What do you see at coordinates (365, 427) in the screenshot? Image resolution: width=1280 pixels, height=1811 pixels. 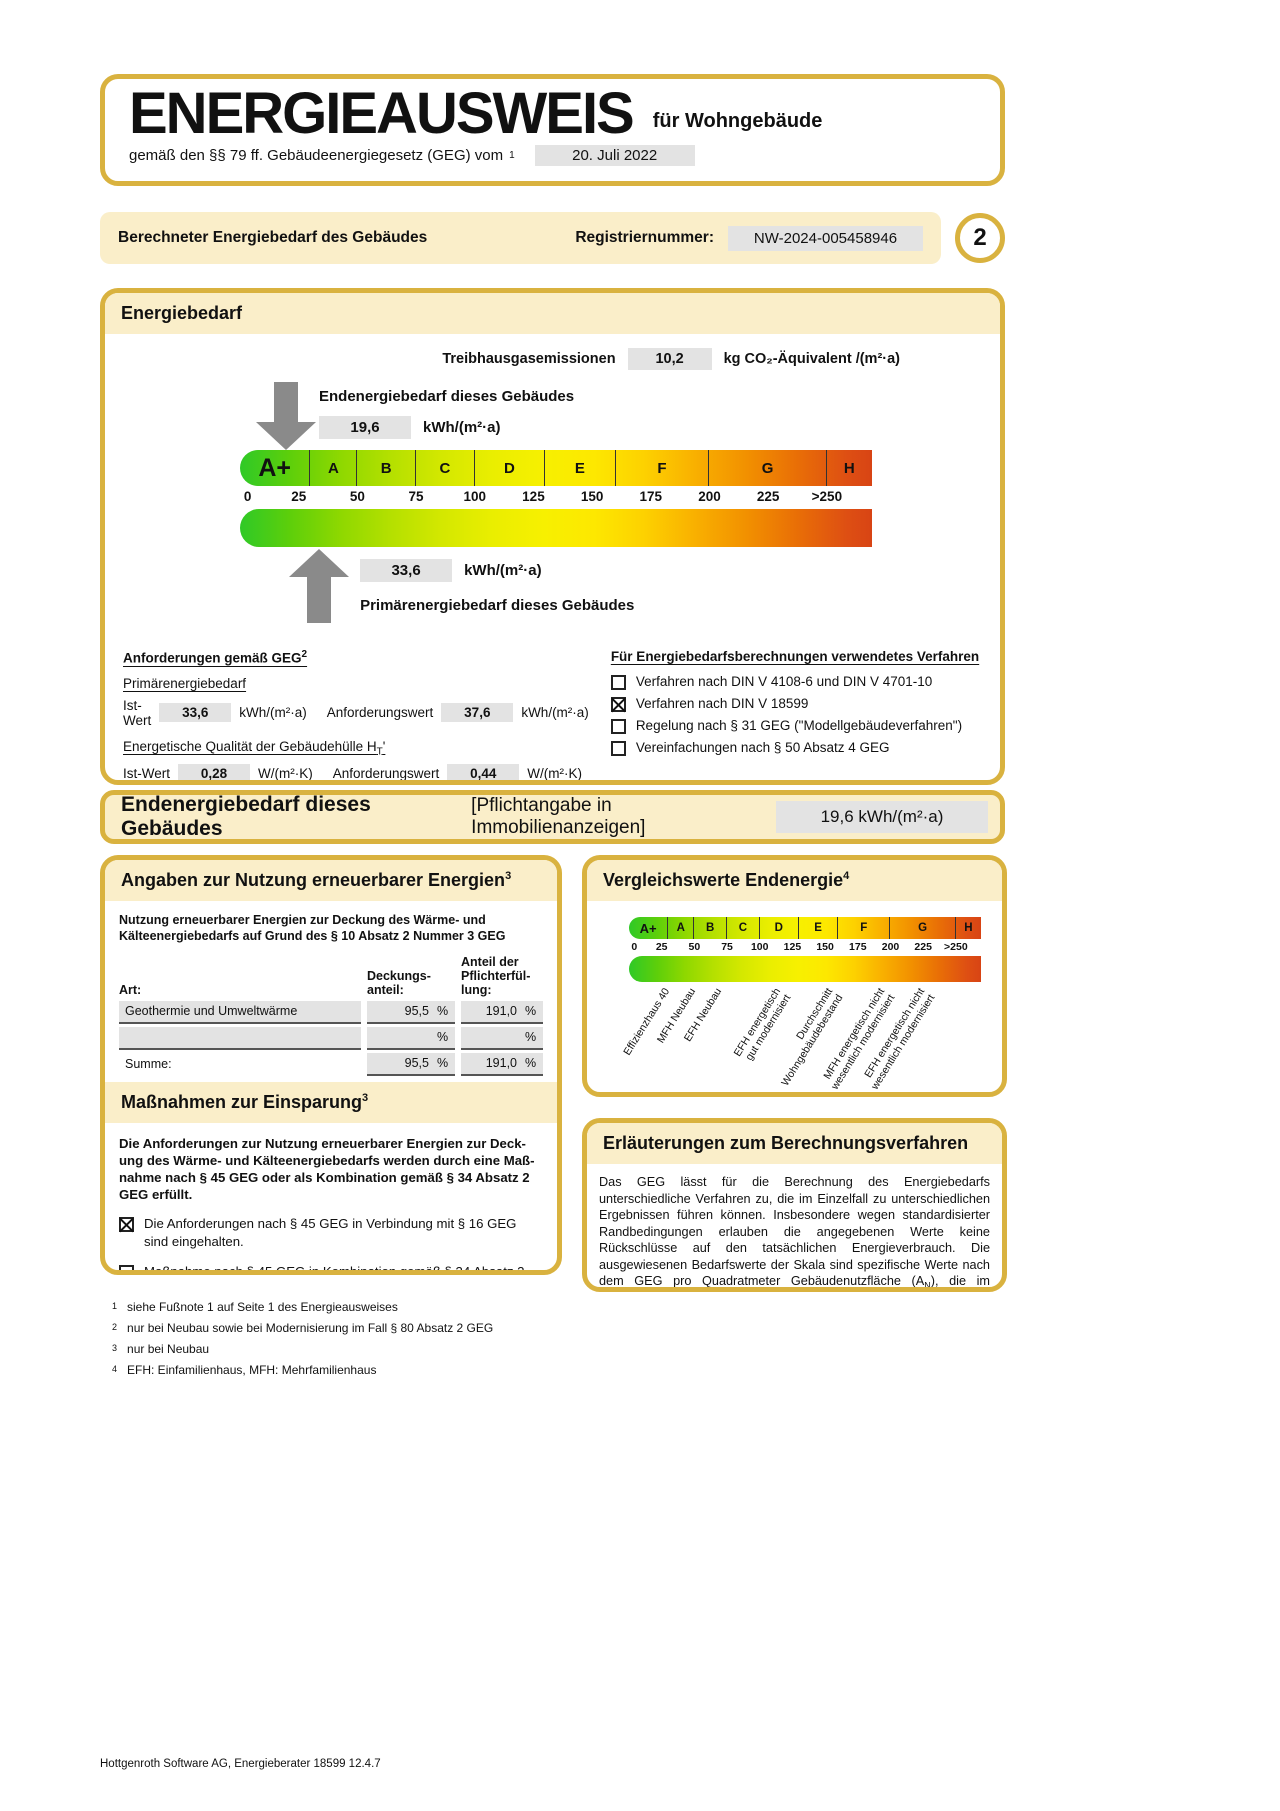 I see `end-energy-value-field: 19,6` at bounding box center [365, 427].